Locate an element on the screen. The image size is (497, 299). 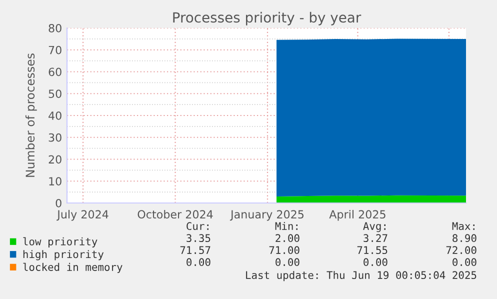
y-tick-label: 80 is located at coordinates (55, 28).